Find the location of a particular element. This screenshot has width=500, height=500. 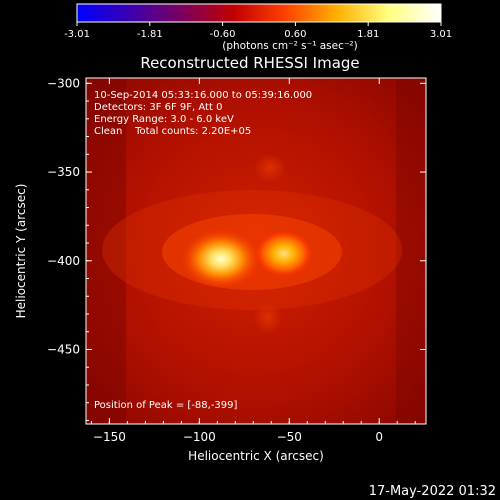

y-tick-label: −350 is located at coordinates (63, 172).